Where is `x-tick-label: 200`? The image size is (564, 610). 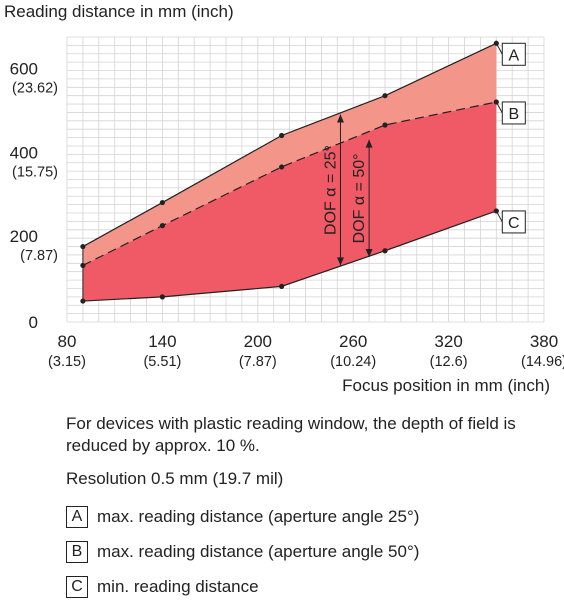 x-tick-label: 200 is located at coordinates (258, 341).